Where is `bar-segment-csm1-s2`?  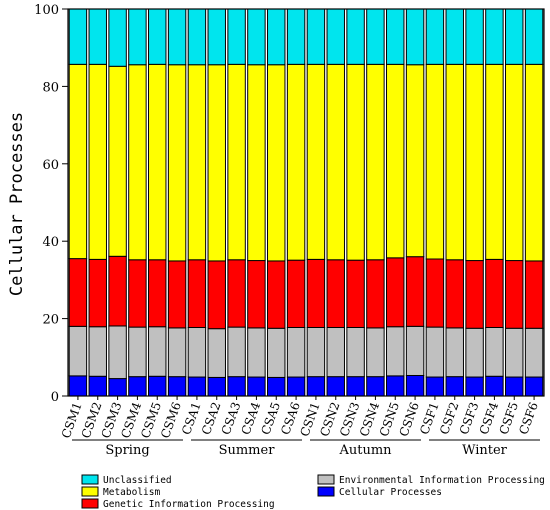 bar-segment-csm1-s2 is located at coordinates (78, 292).